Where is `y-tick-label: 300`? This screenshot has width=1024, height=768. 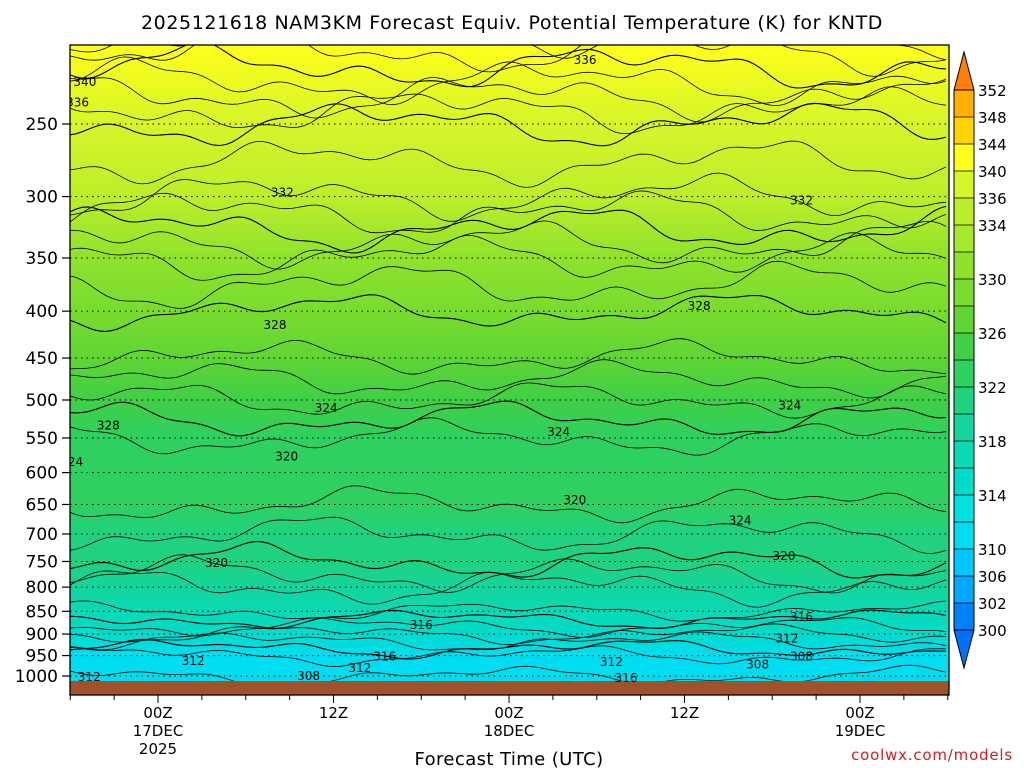 y-tick-label: 300 is located at coordinates (42, 198).